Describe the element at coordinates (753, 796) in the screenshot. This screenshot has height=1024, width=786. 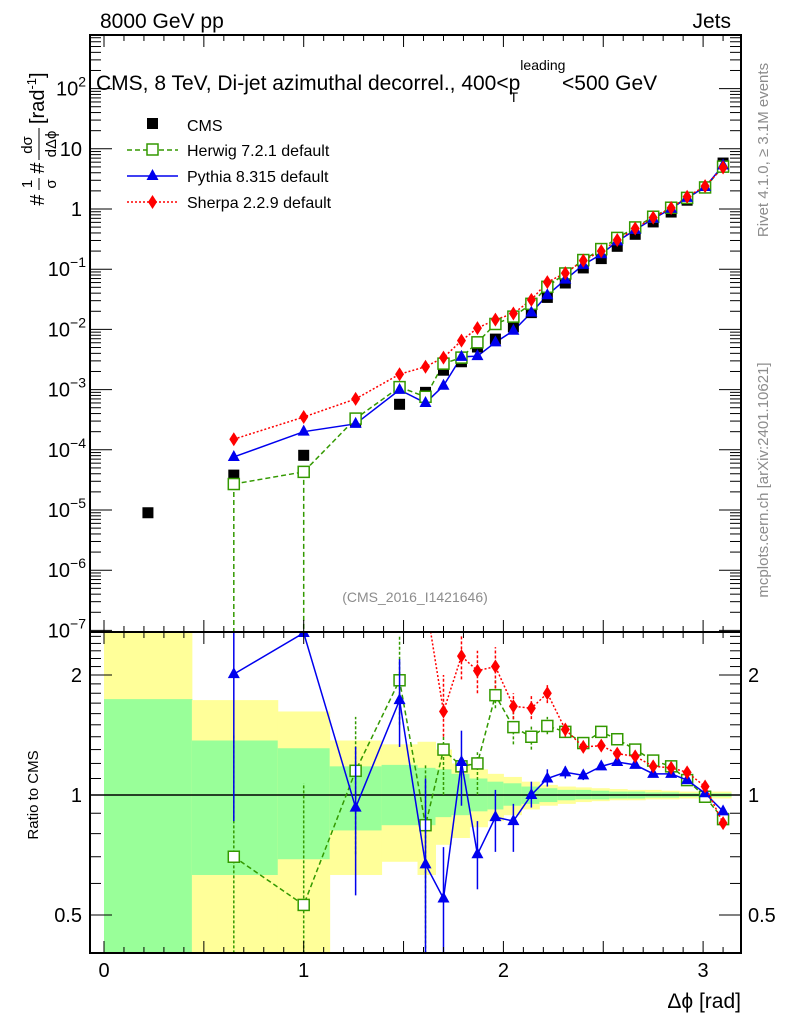
I see `y-tick-label-ratio-right: 1` at that location.